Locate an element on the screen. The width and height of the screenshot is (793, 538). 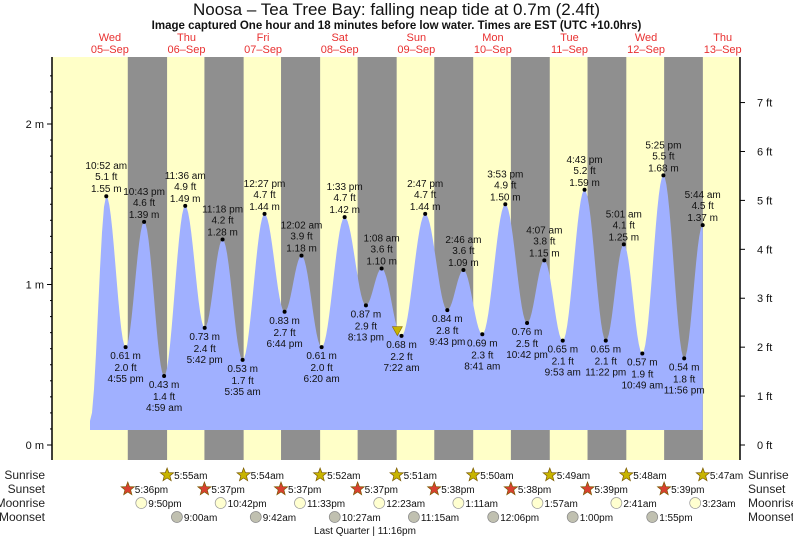
tide-ft-label: 1.4 ft is located at coordinates (164, 397).